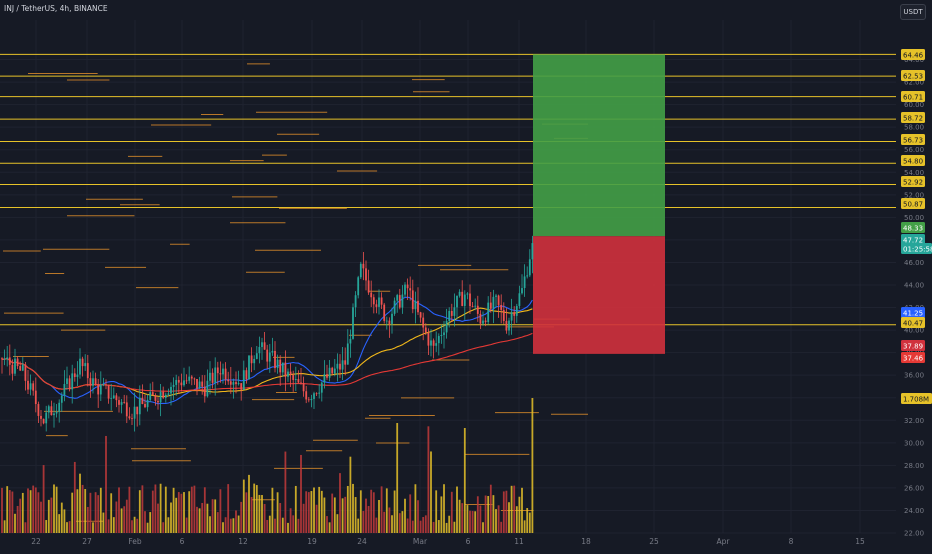 The width and height of the screenshot is (932, 554). What do you see at coordinates (913, 12) in the screenshot?
I see `currency-button: USDT` at bounding box center [913, 12].